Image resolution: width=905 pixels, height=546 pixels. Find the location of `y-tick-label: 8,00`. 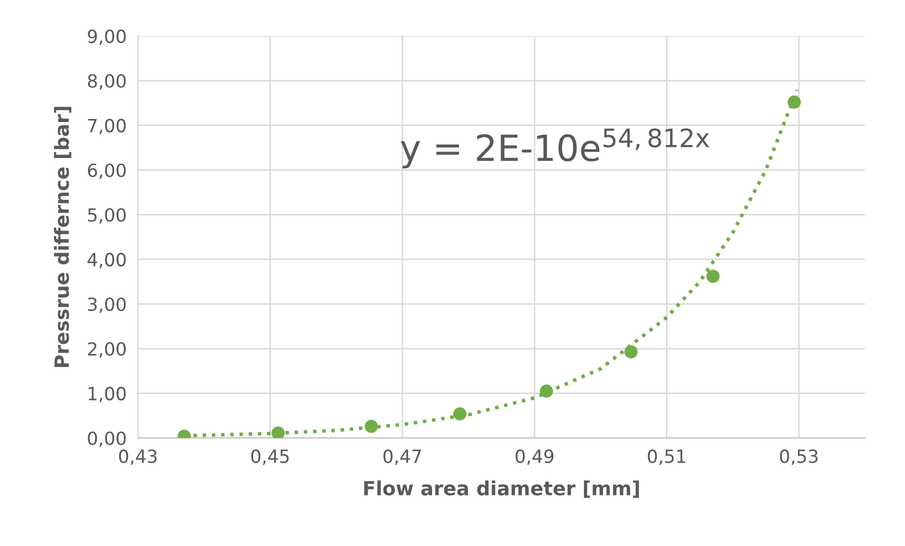

y-tick-label: 8,00 is located at coordinates (107, 82).